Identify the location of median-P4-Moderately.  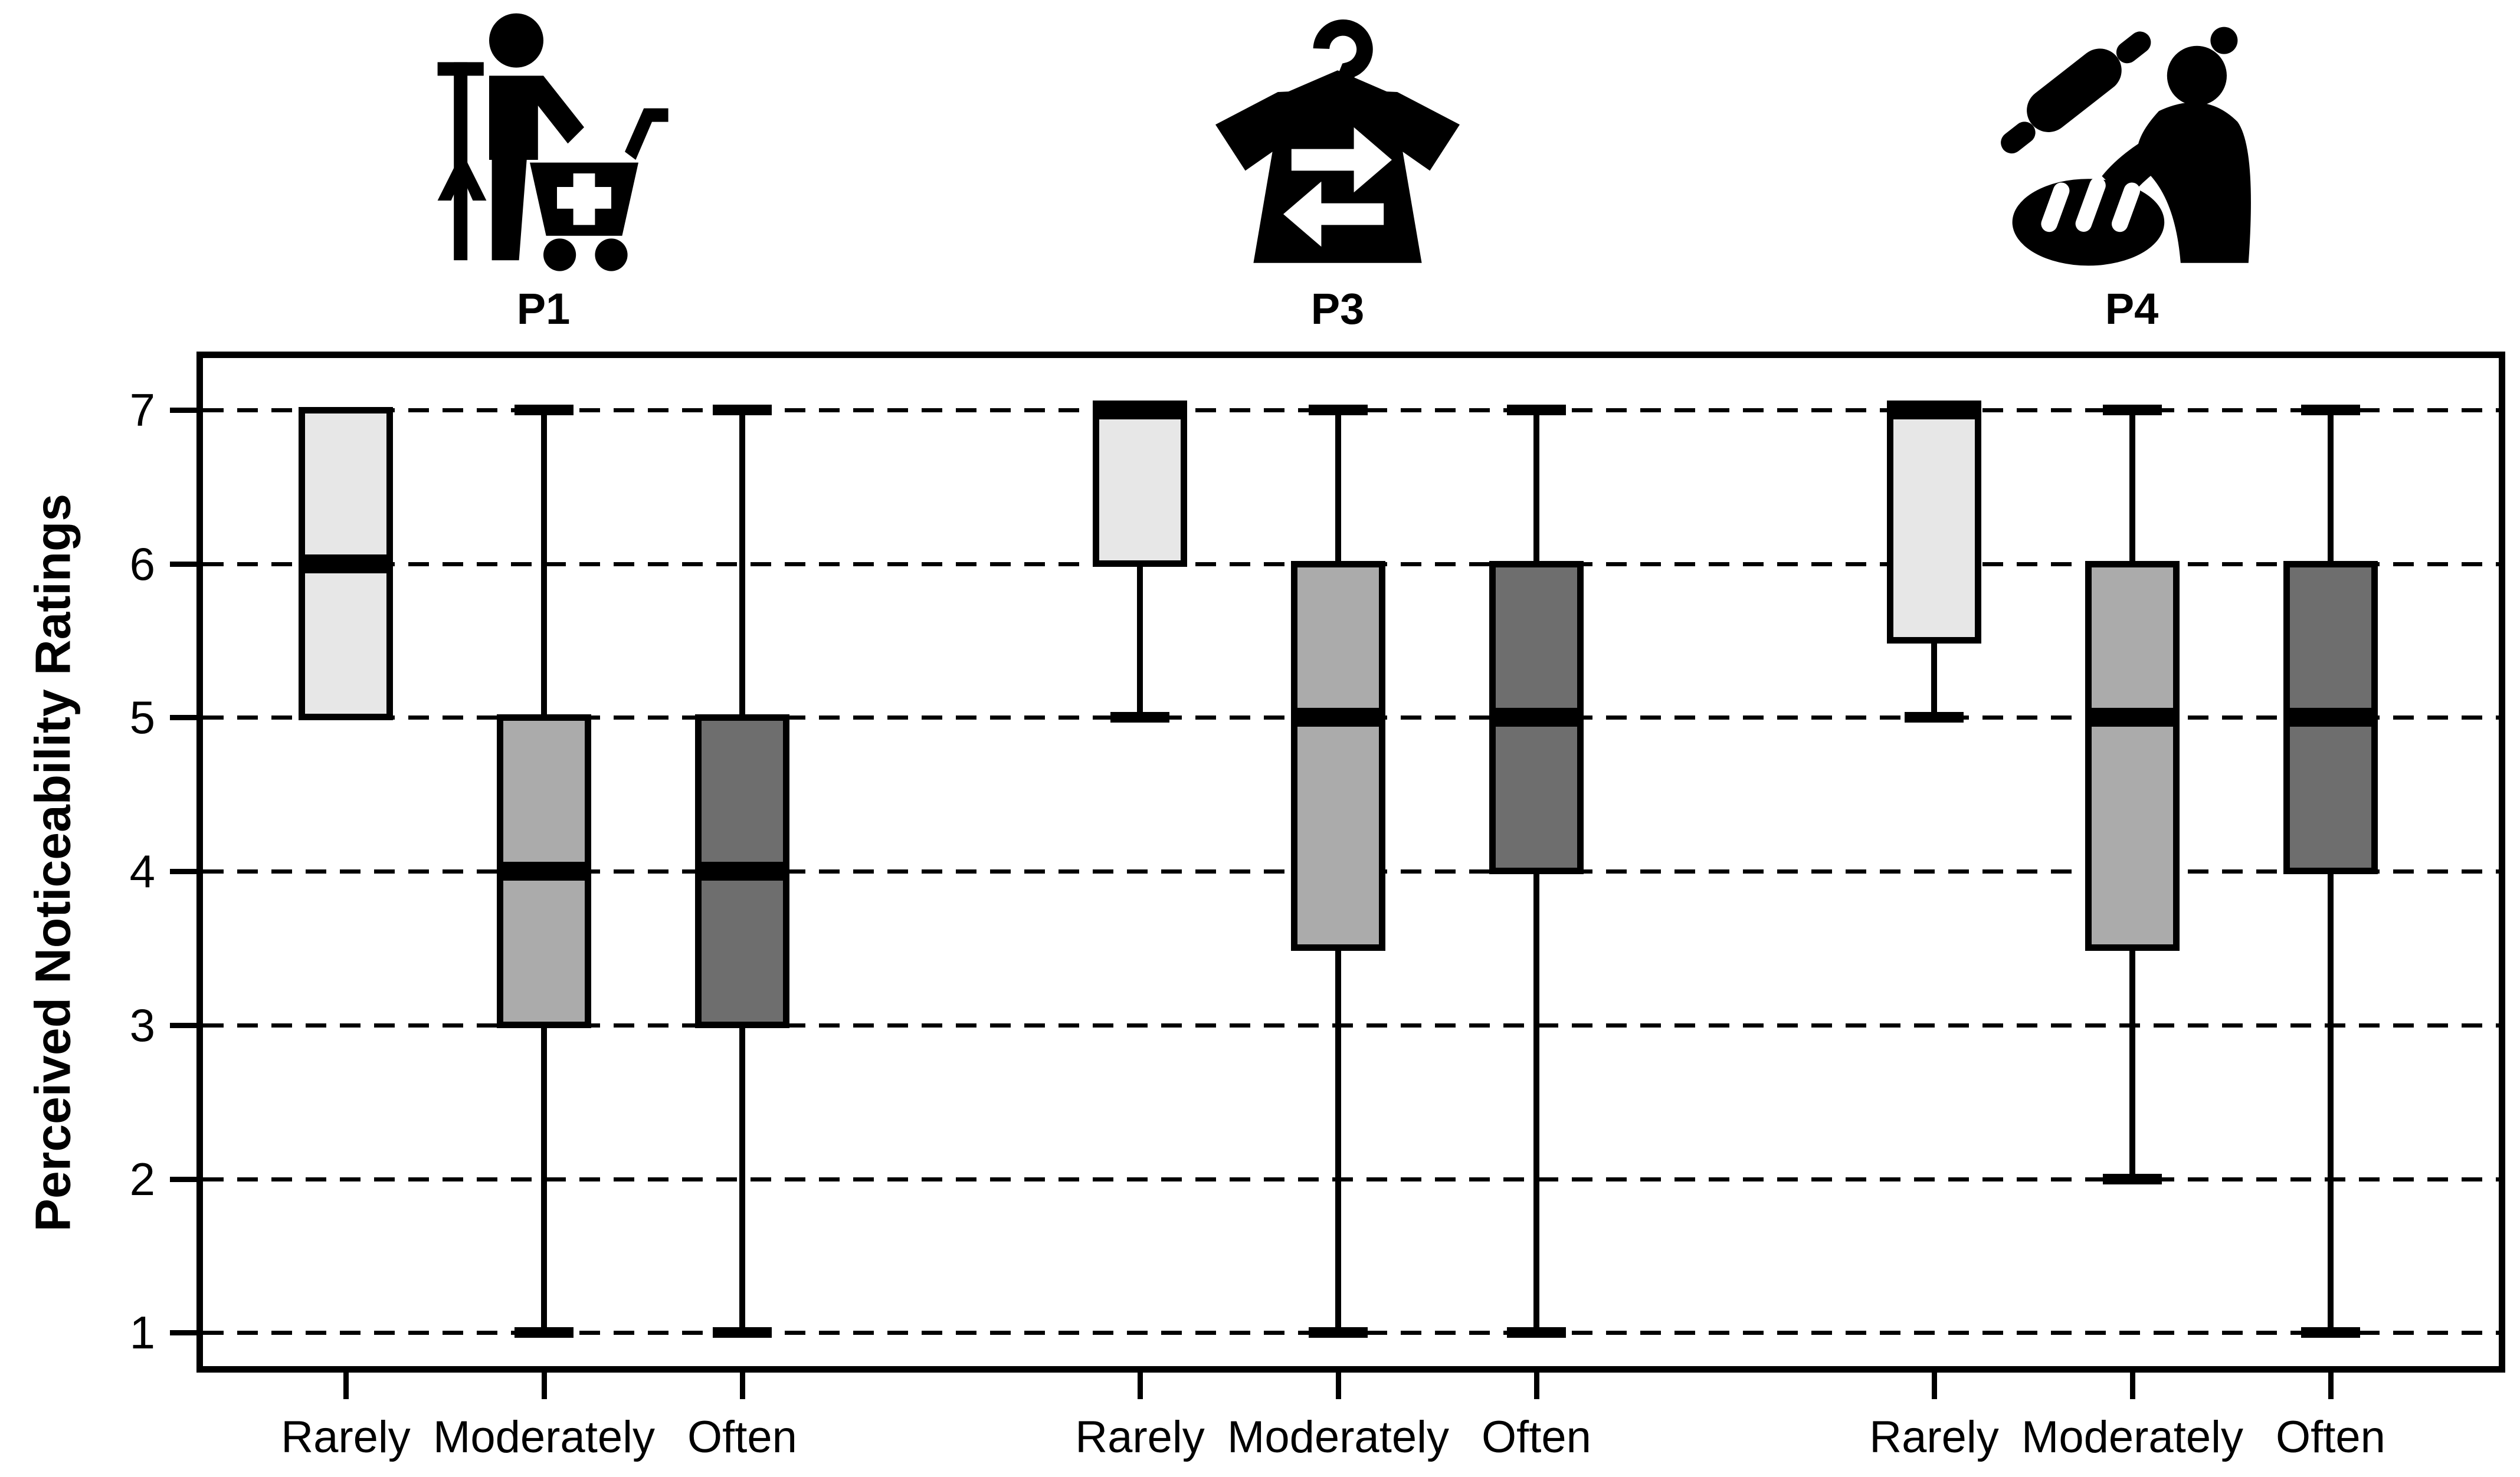
(2132, 717).